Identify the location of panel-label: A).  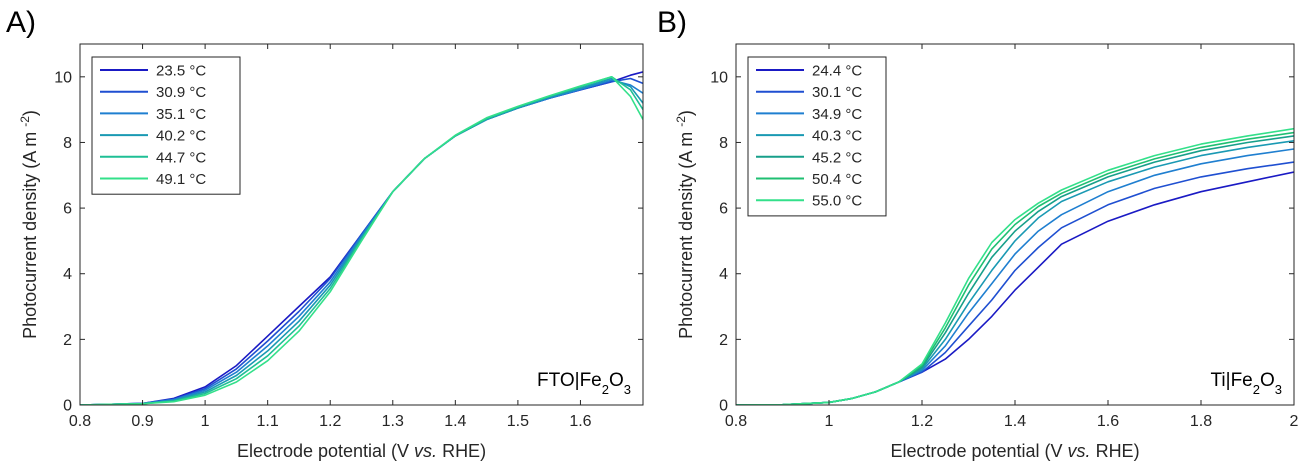
(21, 22).